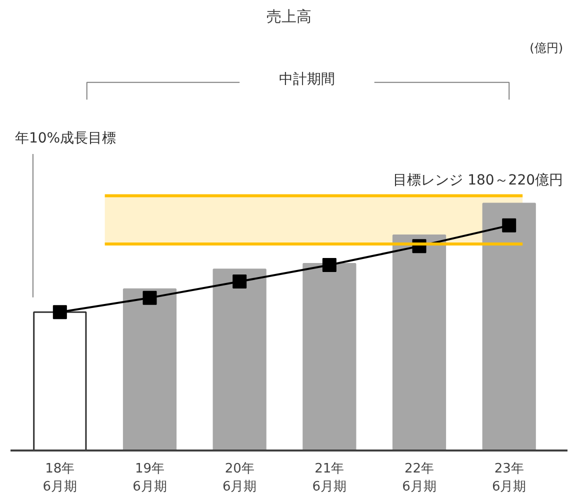 This screenshot has height=497, width=577. Describe the element at coordinates (478, 180) in the screenshot. I see `band-label: 目標レンジ 180～220億円` at that location.